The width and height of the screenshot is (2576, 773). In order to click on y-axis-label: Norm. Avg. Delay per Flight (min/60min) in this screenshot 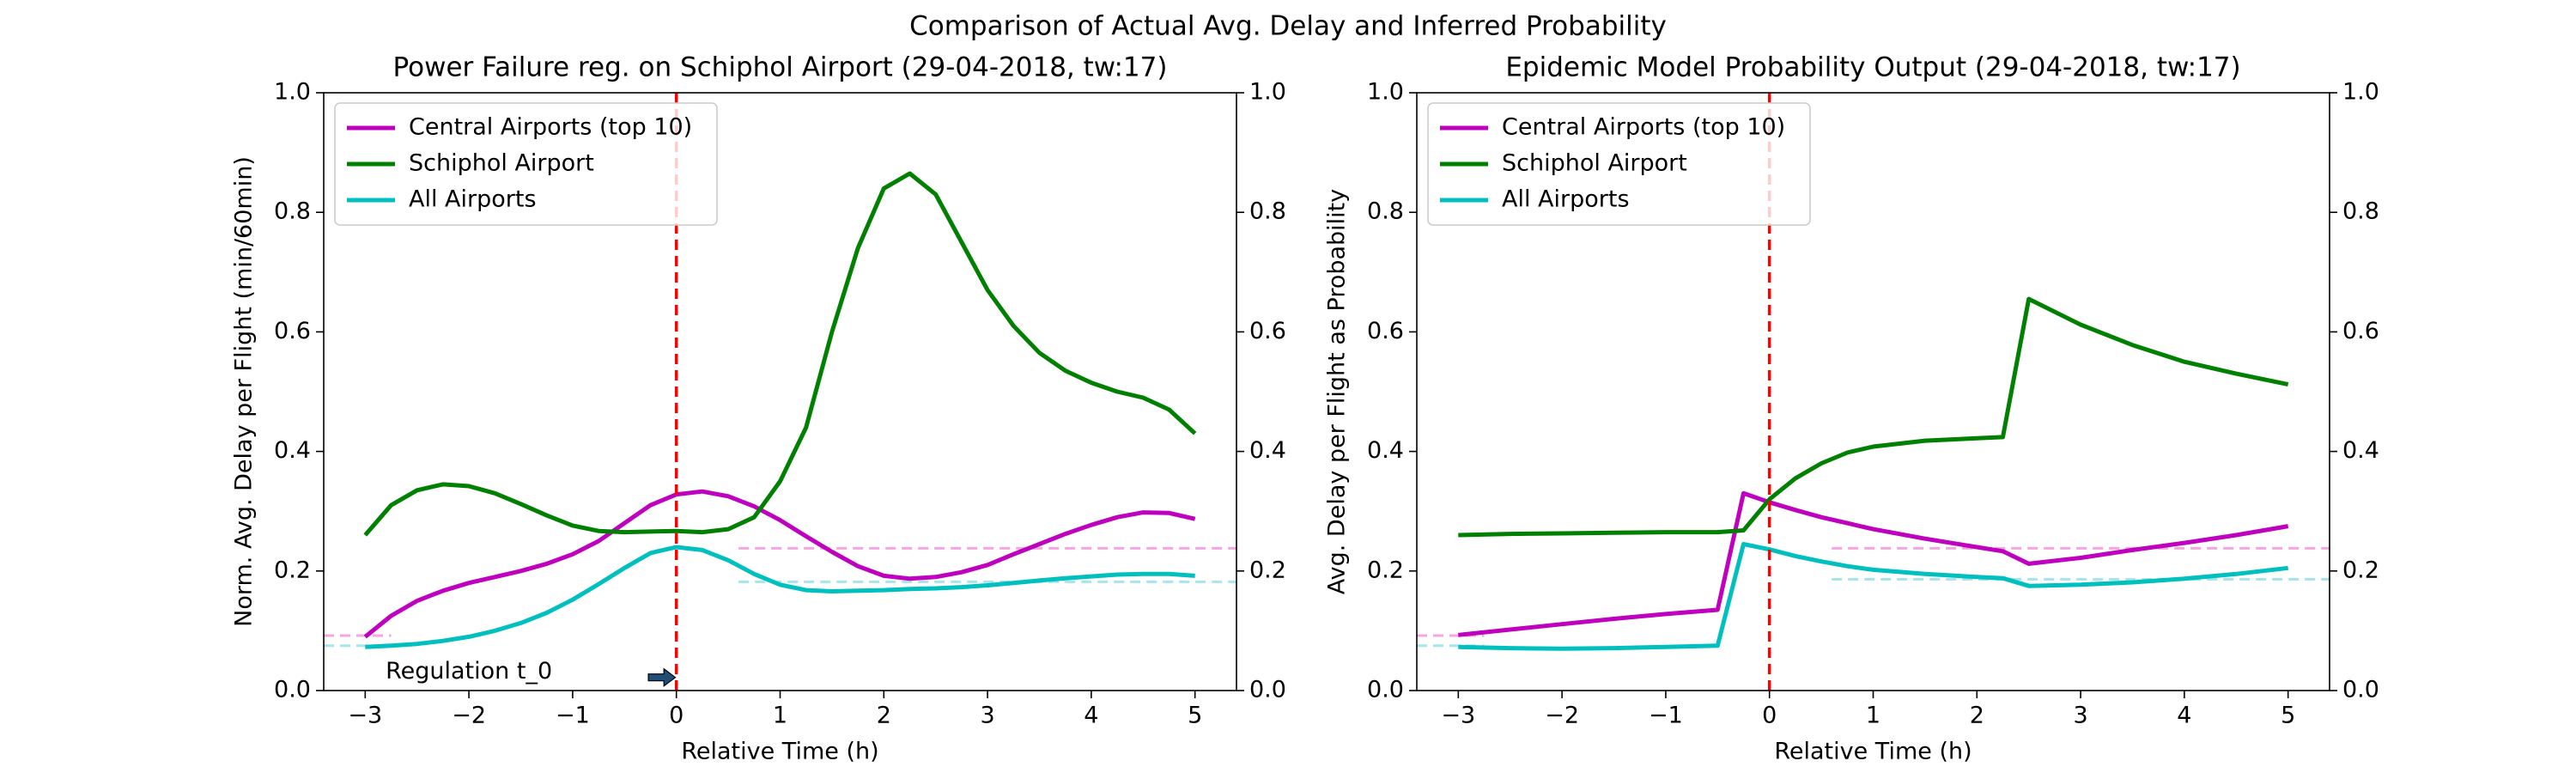, I will do `click(244, 391)`.